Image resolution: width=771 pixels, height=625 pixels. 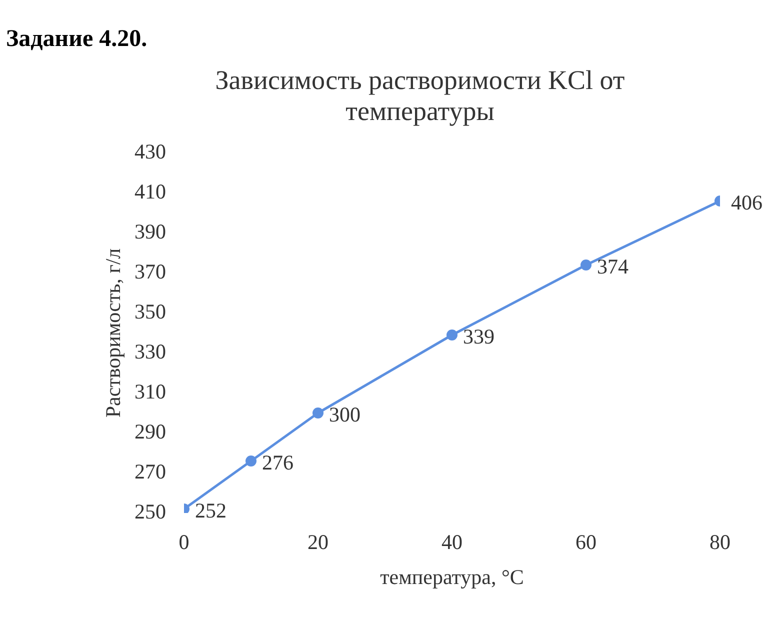 What do you see at coordinates (150, 312) in the screenshot?
I see `y-tick-label: 350` at bounding box center [150, 312].